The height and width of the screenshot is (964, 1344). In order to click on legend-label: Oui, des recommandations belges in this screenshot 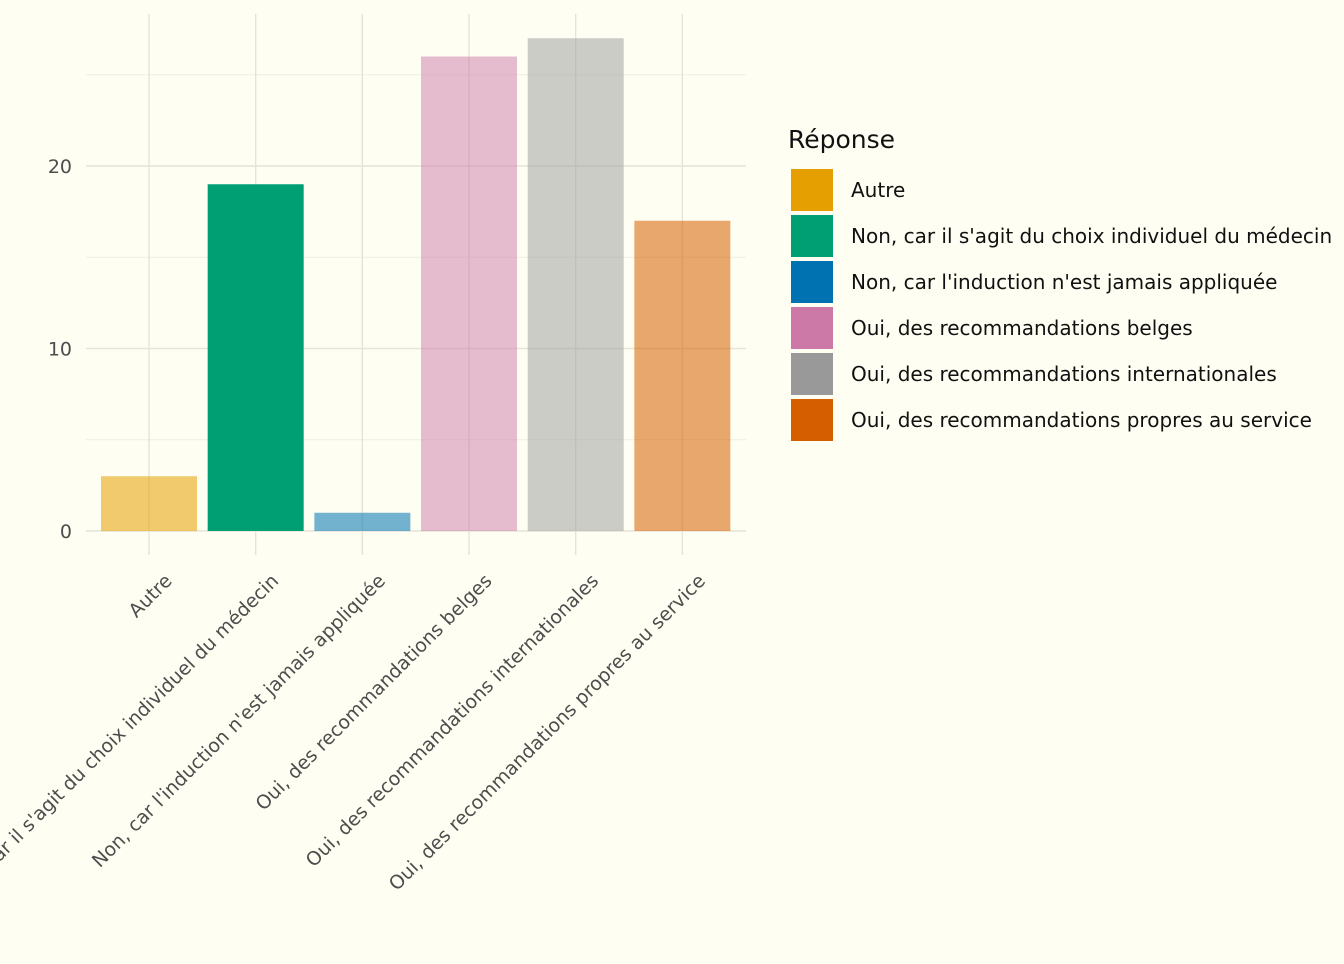, I will do `click(1022, 328)`.